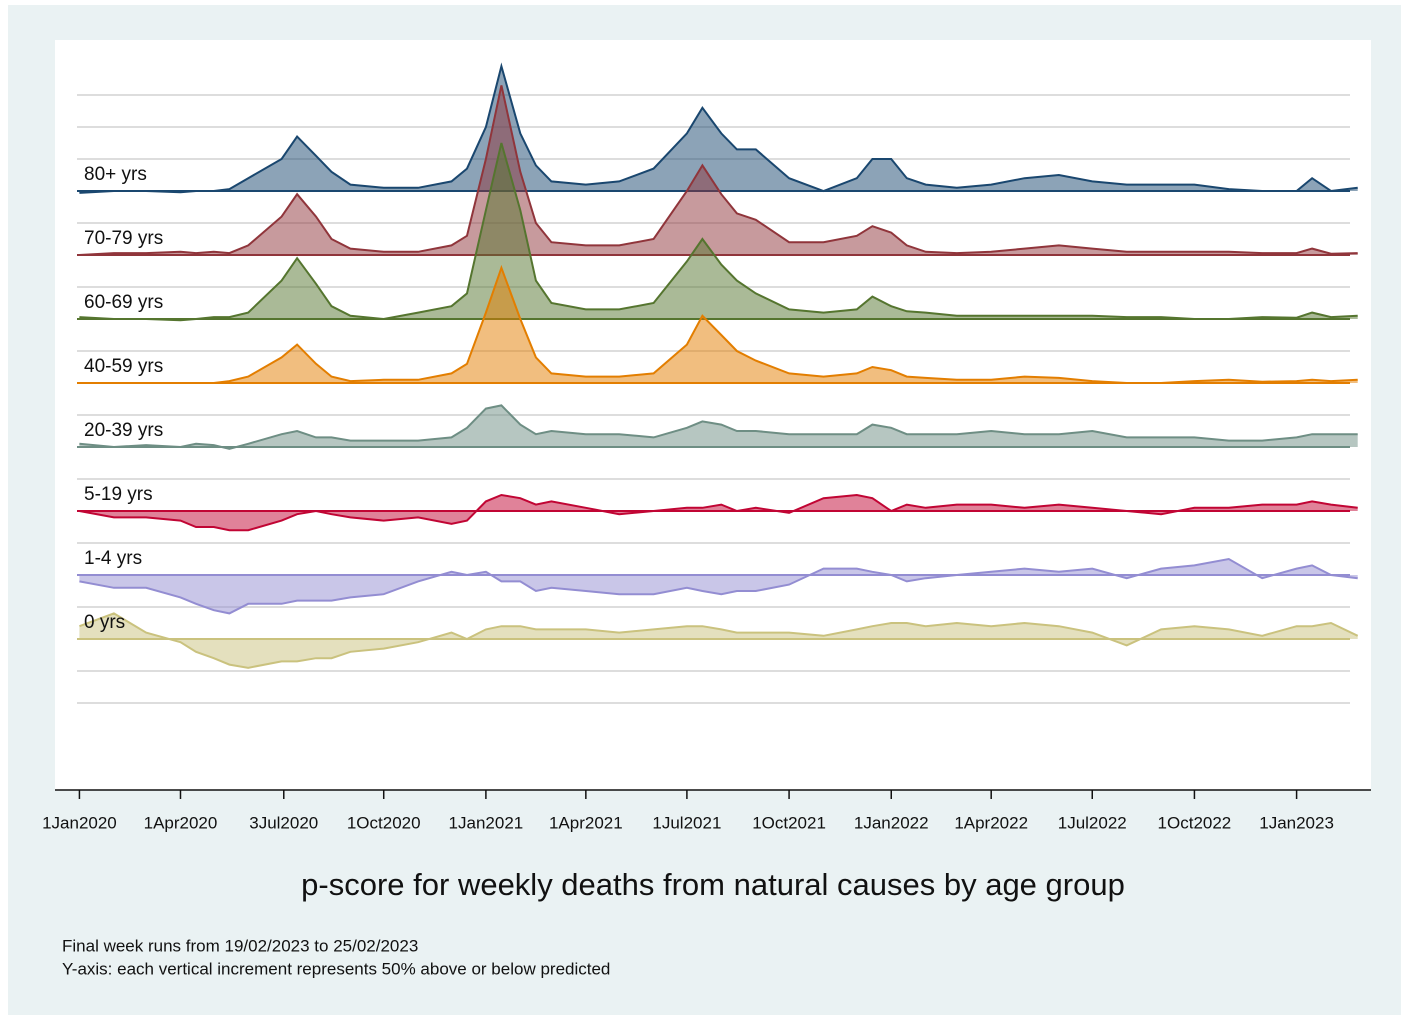 The image size is (1411, 1019). I want to click on x-tick-label: 1Jul2021, so click(686, 822).